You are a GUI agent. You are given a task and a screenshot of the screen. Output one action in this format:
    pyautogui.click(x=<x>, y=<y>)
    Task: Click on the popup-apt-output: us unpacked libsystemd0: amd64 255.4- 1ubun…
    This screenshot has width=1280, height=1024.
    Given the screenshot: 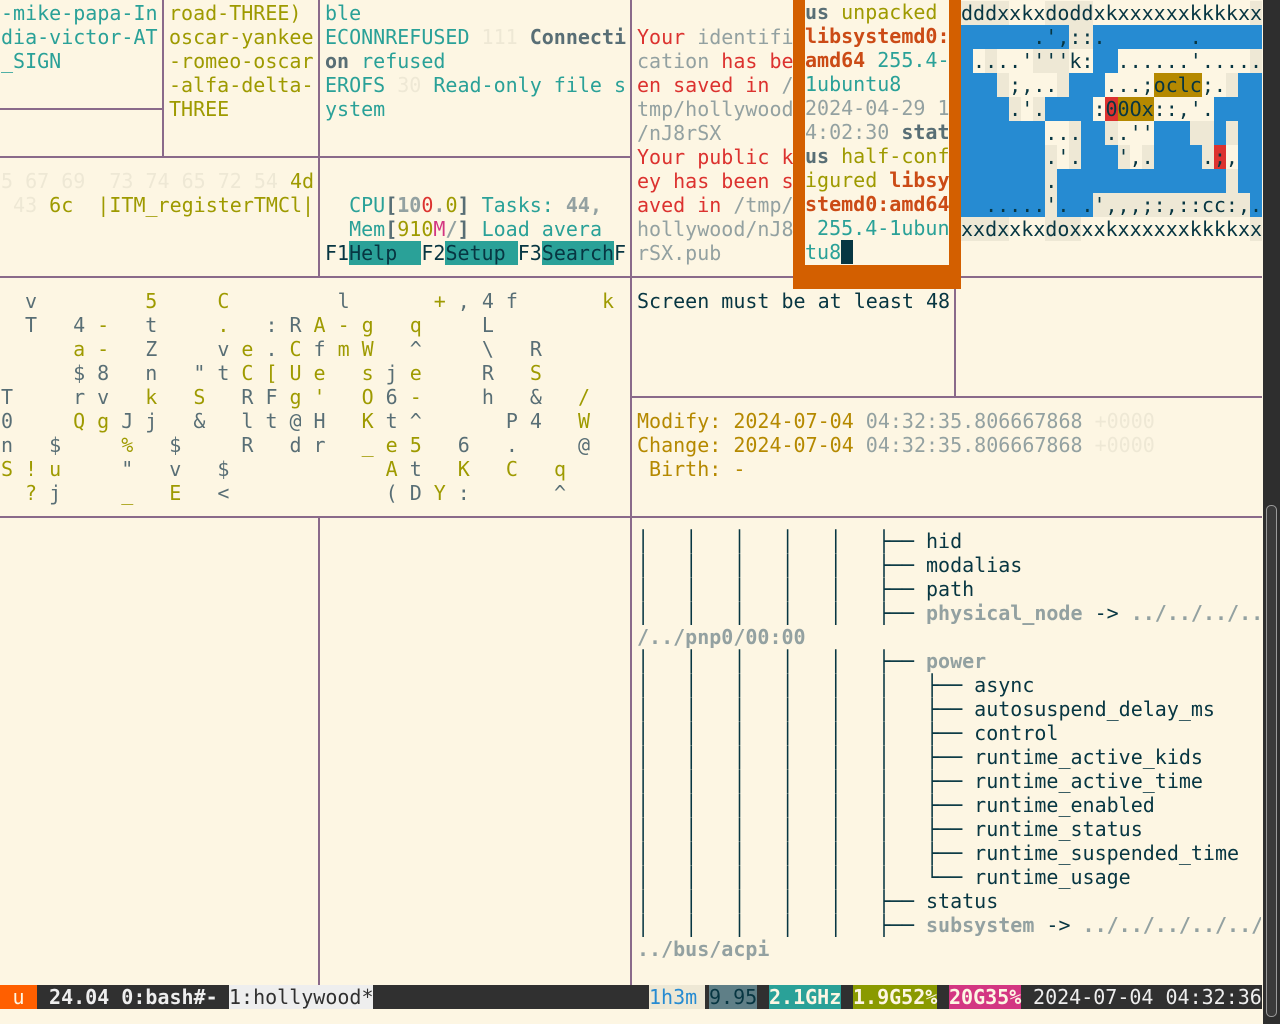 What is the action you would take?
    pyautogui.click(x=877, y=132)
    